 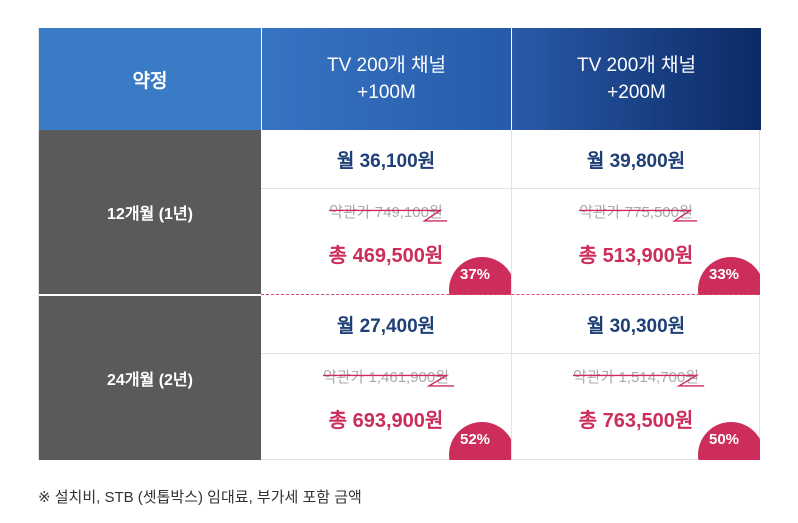 What do you see at coordinates (386, 242) in the screenshot?
I see `price-detail: 약관가 749,100원 총 469,500원 37%` at bounding box center [386, 242].